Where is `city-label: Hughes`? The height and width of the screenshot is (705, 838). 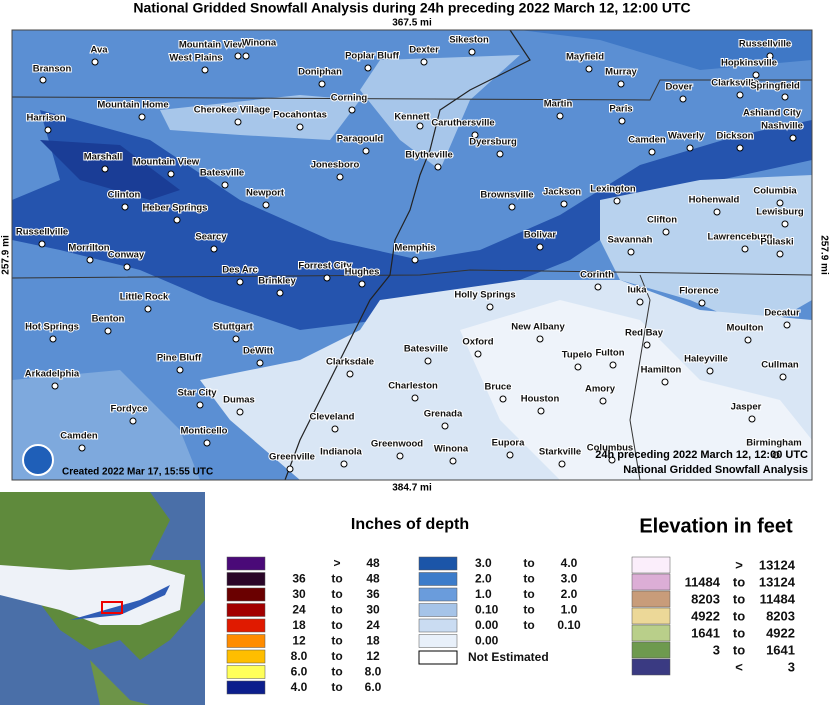 city-label: Hughes is located at coordinates (362, 272).